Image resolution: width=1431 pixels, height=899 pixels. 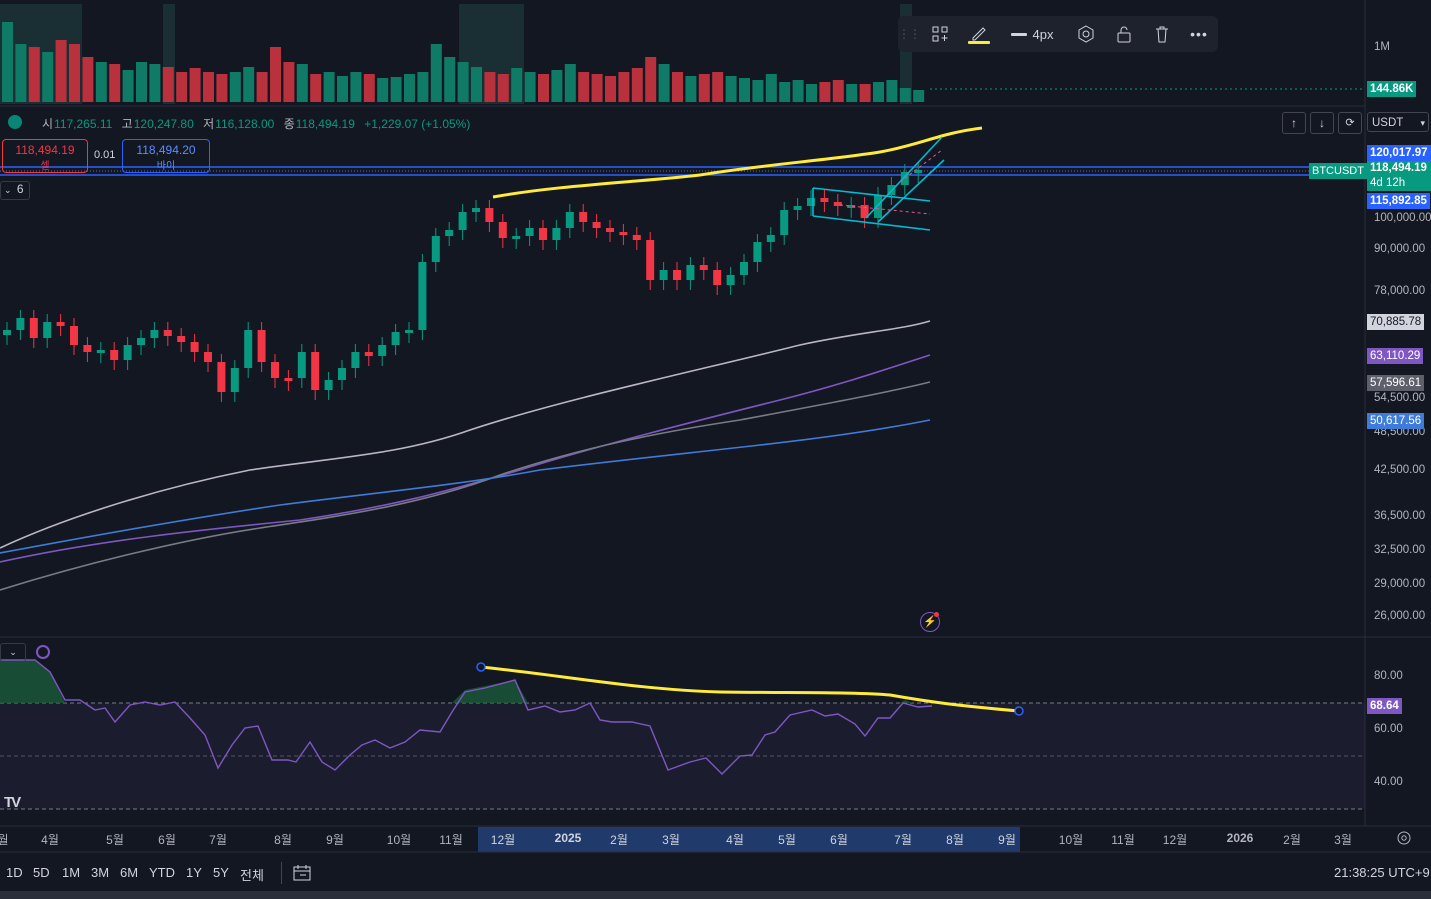 I want to click on drag-handle-icon: ⋮⋮, so click(x=909, y=34).